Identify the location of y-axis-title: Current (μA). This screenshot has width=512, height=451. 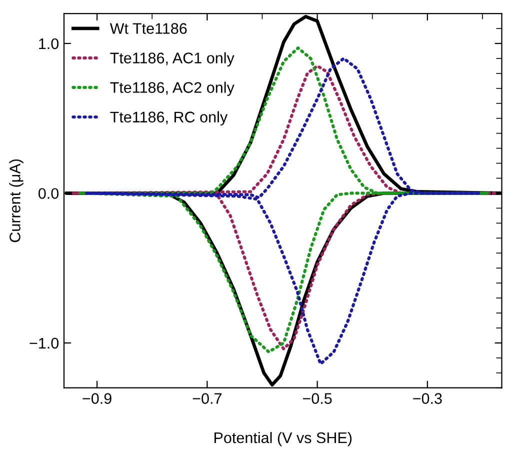
(16, 200).